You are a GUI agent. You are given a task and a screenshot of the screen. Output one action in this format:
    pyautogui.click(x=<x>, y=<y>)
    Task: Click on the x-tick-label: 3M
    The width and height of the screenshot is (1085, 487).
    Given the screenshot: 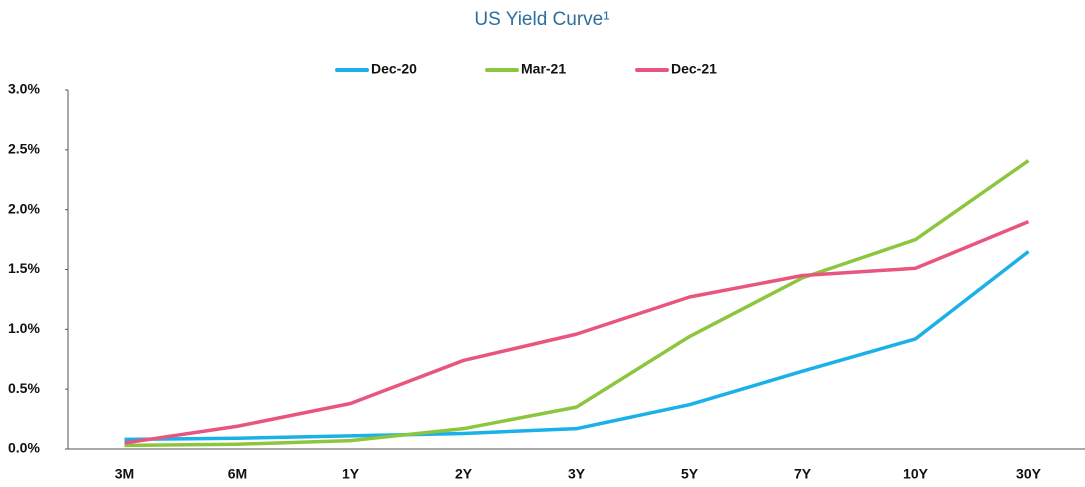 What is the action you would take?
    pyautogui.click(x=124, y=474)
    